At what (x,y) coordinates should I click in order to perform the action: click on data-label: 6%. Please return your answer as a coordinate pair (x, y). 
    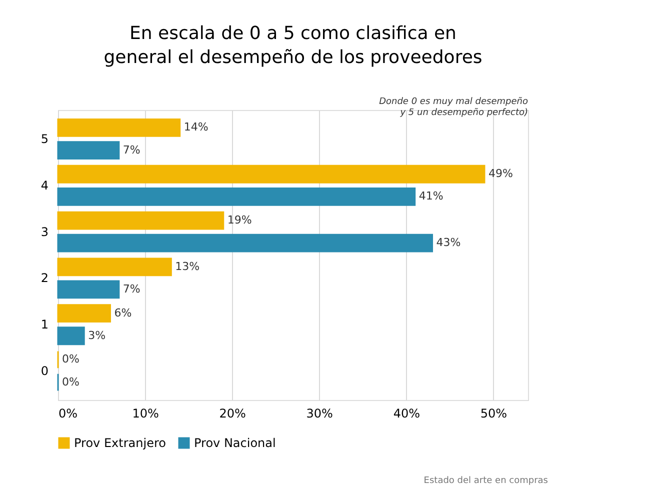
    Looking at the image, I should click on (123, 313).